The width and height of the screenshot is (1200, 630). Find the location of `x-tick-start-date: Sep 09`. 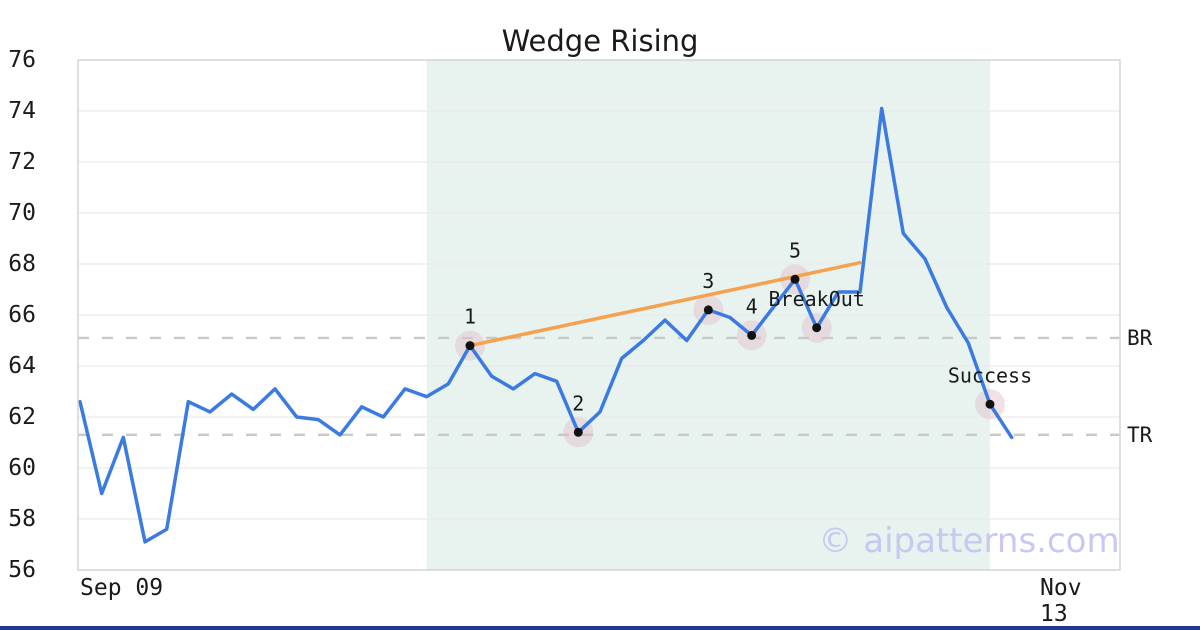

x-tick-start-date: Sep 09 is located at coordinates (122, 588).